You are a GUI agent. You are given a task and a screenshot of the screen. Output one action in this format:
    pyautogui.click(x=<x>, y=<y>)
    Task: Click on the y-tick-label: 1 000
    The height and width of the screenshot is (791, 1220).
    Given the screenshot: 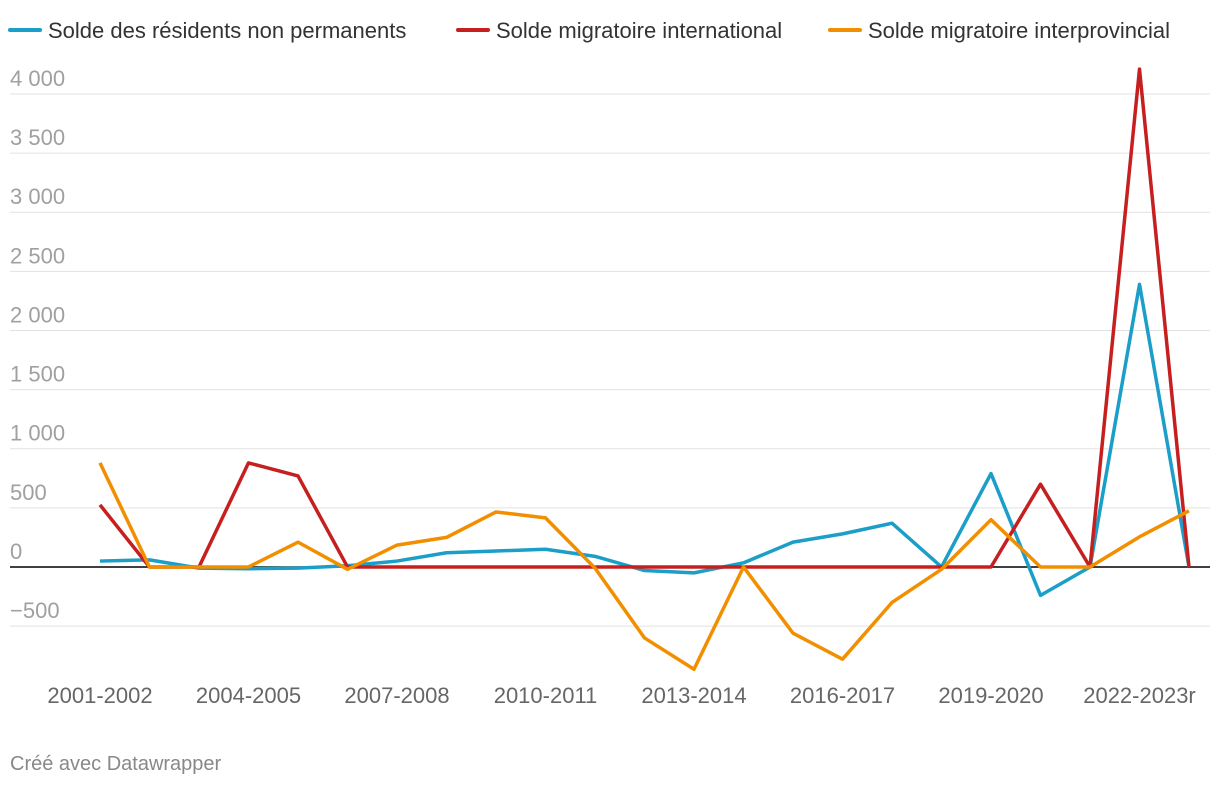 What is the action you would take?
    pyautogui.click(x=37, y=433)
    